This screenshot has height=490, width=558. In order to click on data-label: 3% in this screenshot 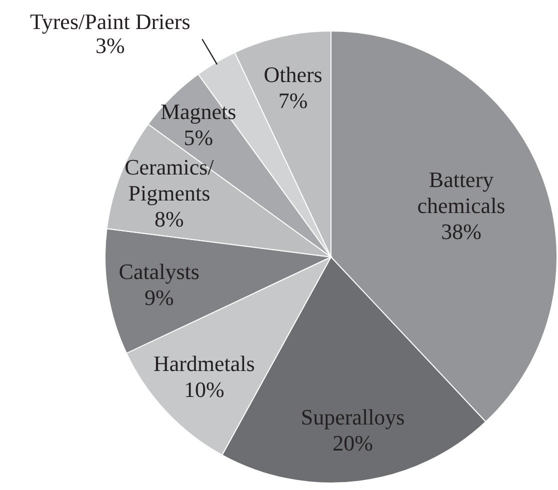, I will do `click(110, 45)`.